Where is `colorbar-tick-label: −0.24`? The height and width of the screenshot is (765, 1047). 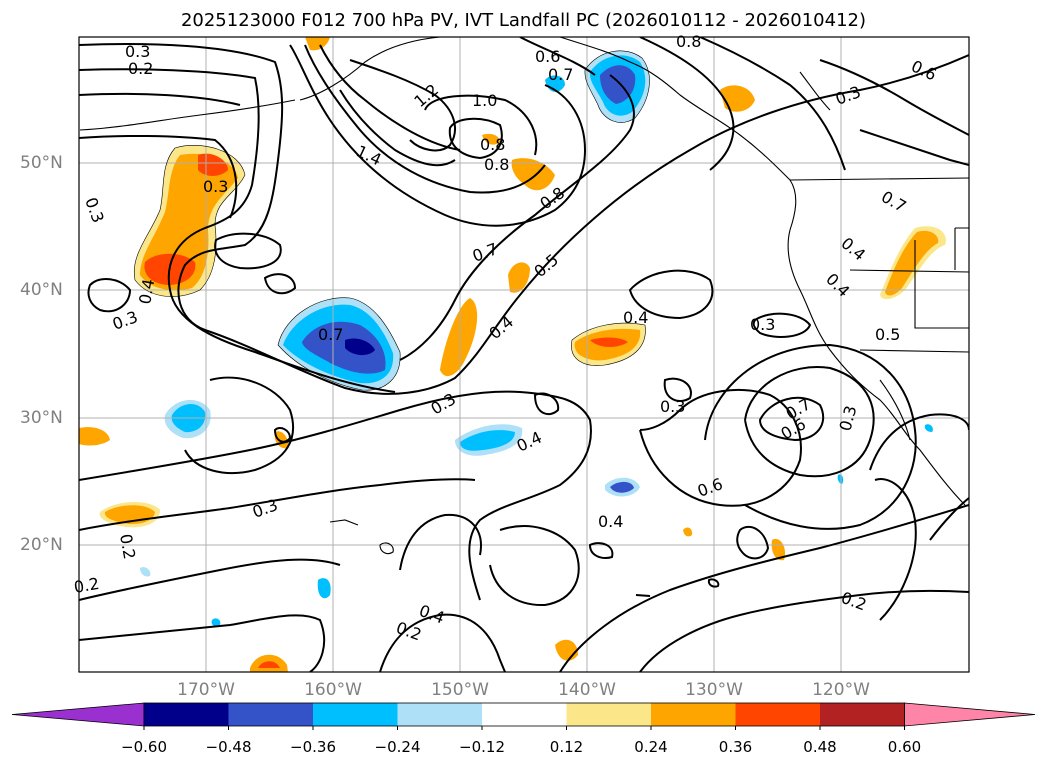
colorbar-tick-label: −0.24 is located at coordinates (397, 747).